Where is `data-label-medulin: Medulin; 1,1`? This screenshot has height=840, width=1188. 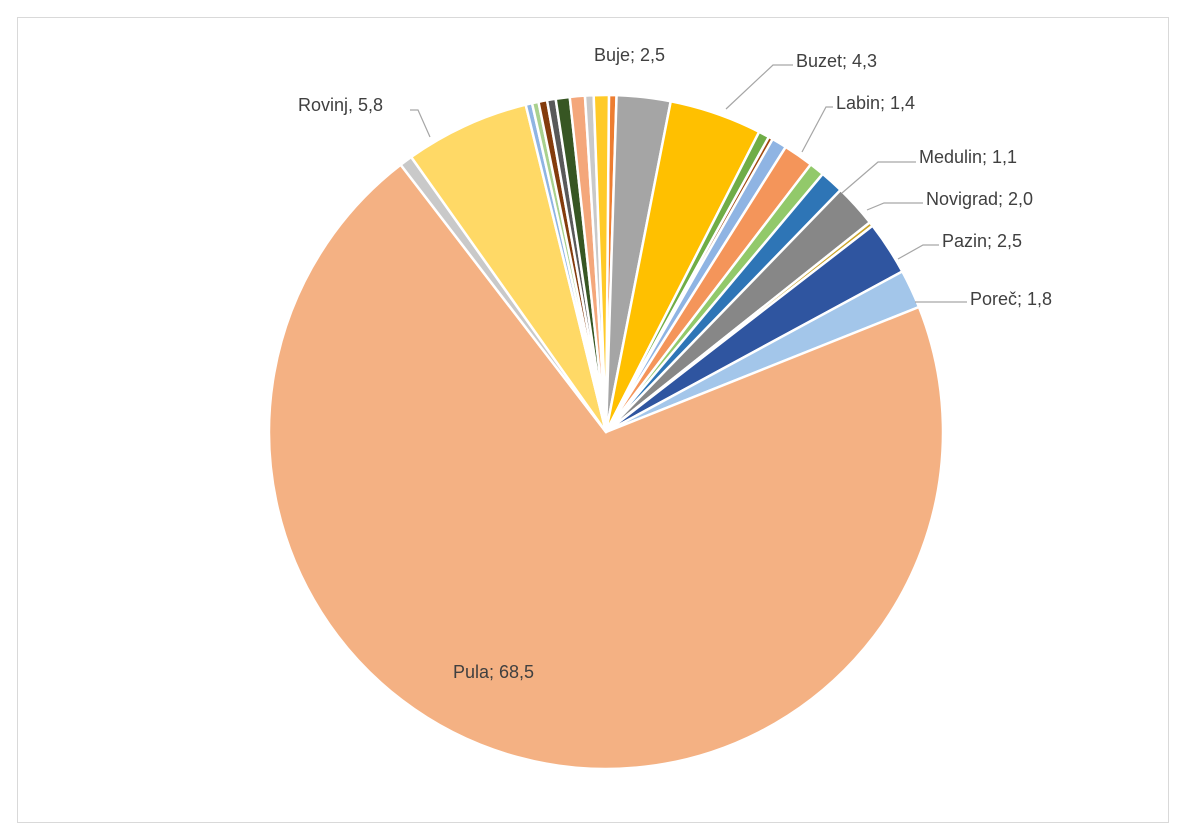
data-label-medulin: Medulin; 1,1 is located at coordinates (968, 157).